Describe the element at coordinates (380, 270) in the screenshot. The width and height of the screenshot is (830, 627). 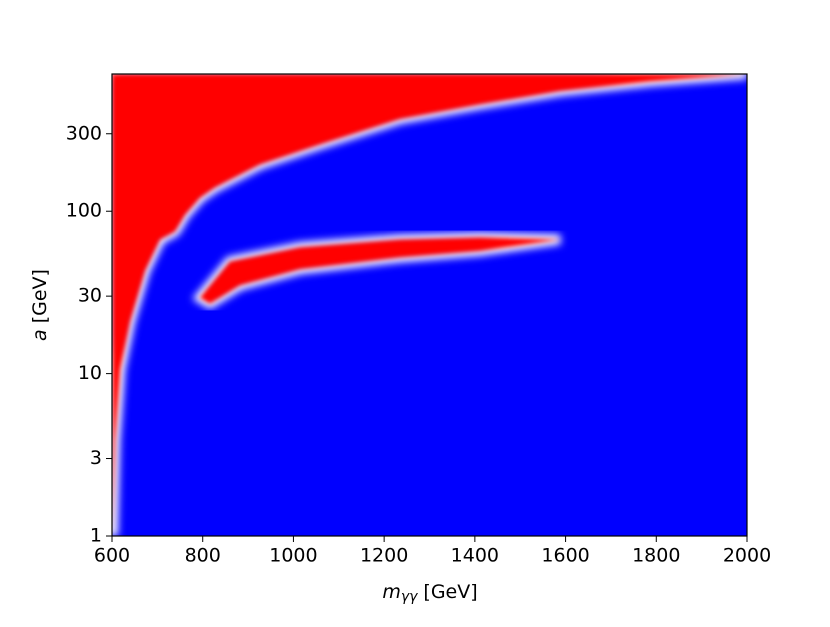
I see `heatmap-region` at that location.